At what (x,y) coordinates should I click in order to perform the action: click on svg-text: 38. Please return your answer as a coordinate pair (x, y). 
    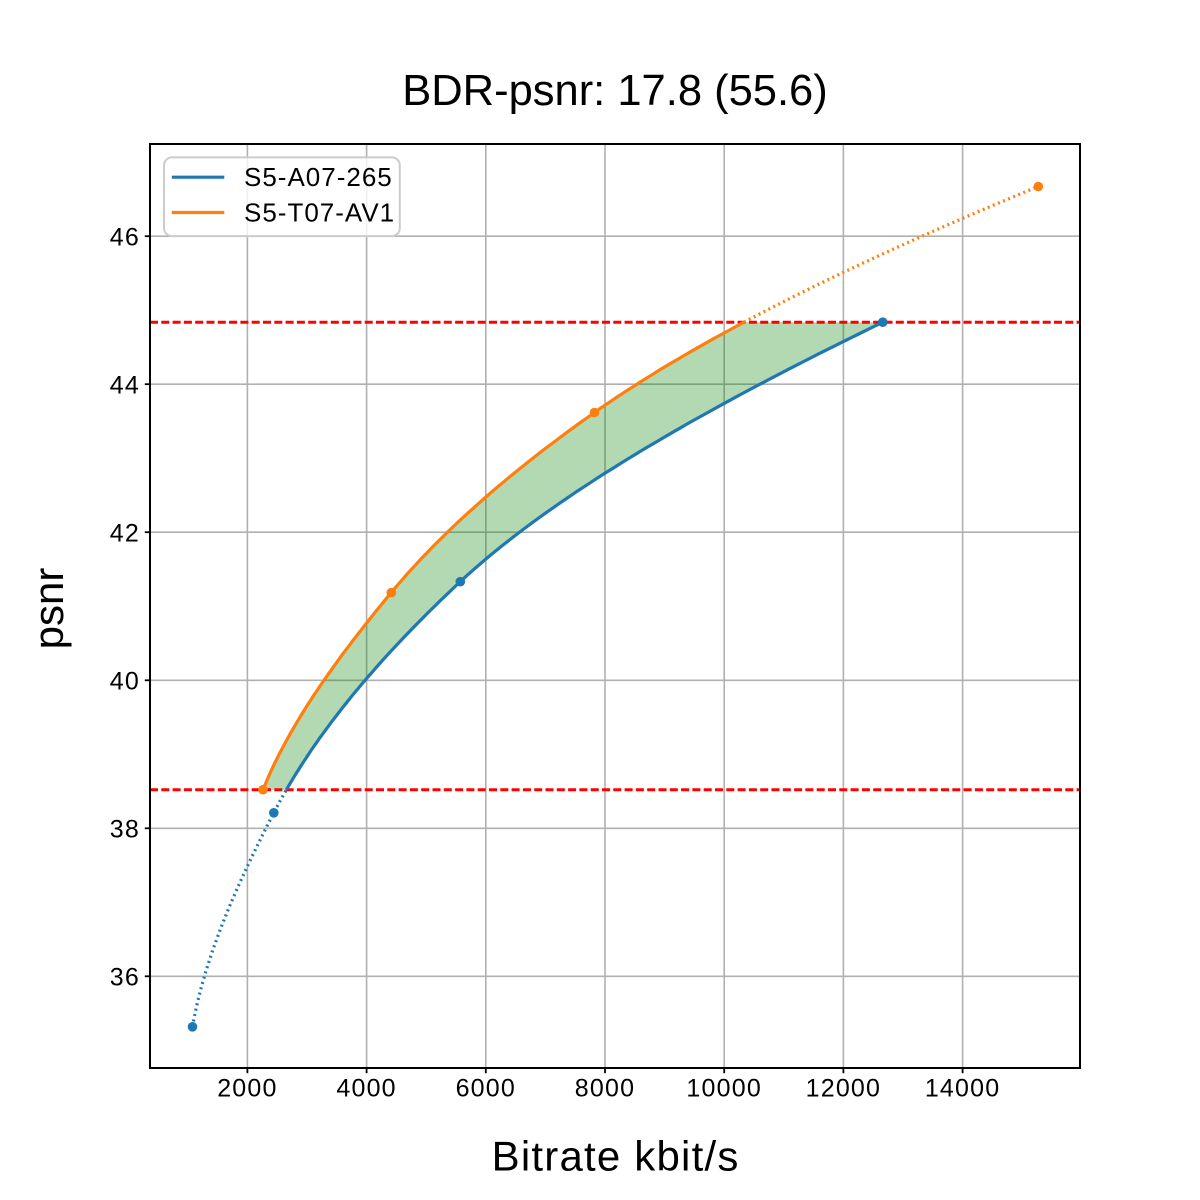
    Looking at the image, I should click on (125, 830).